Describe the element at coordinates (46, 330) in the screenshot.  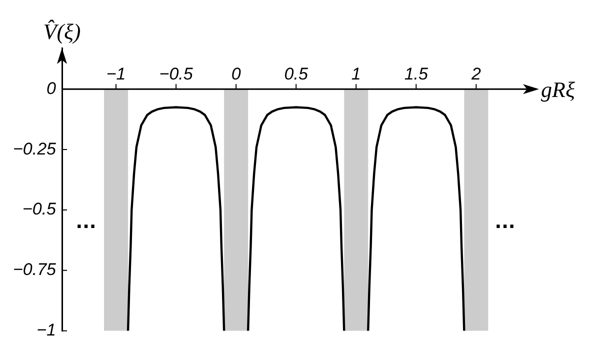
I see `y-tick-label: −1` at that location.